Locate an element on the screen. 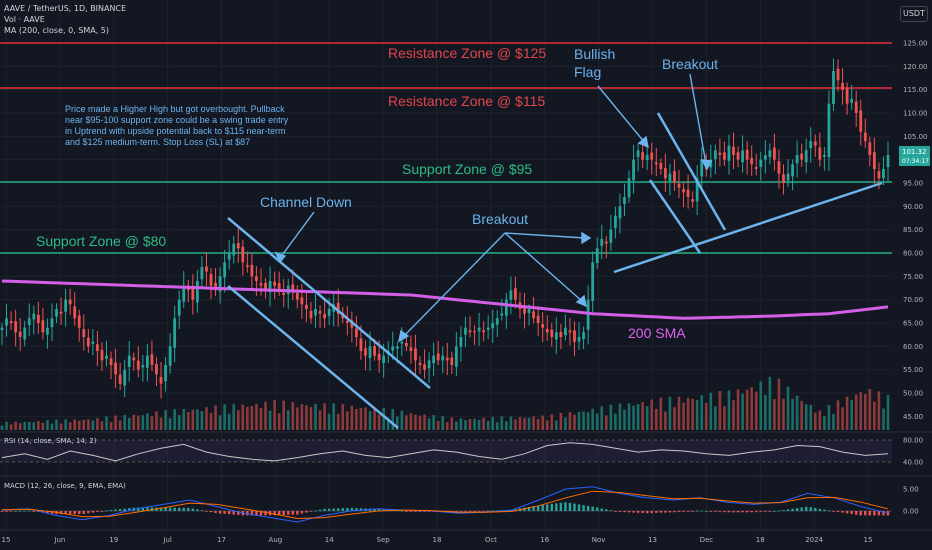  currency-button: USDT is located at coordinates (914, 14).